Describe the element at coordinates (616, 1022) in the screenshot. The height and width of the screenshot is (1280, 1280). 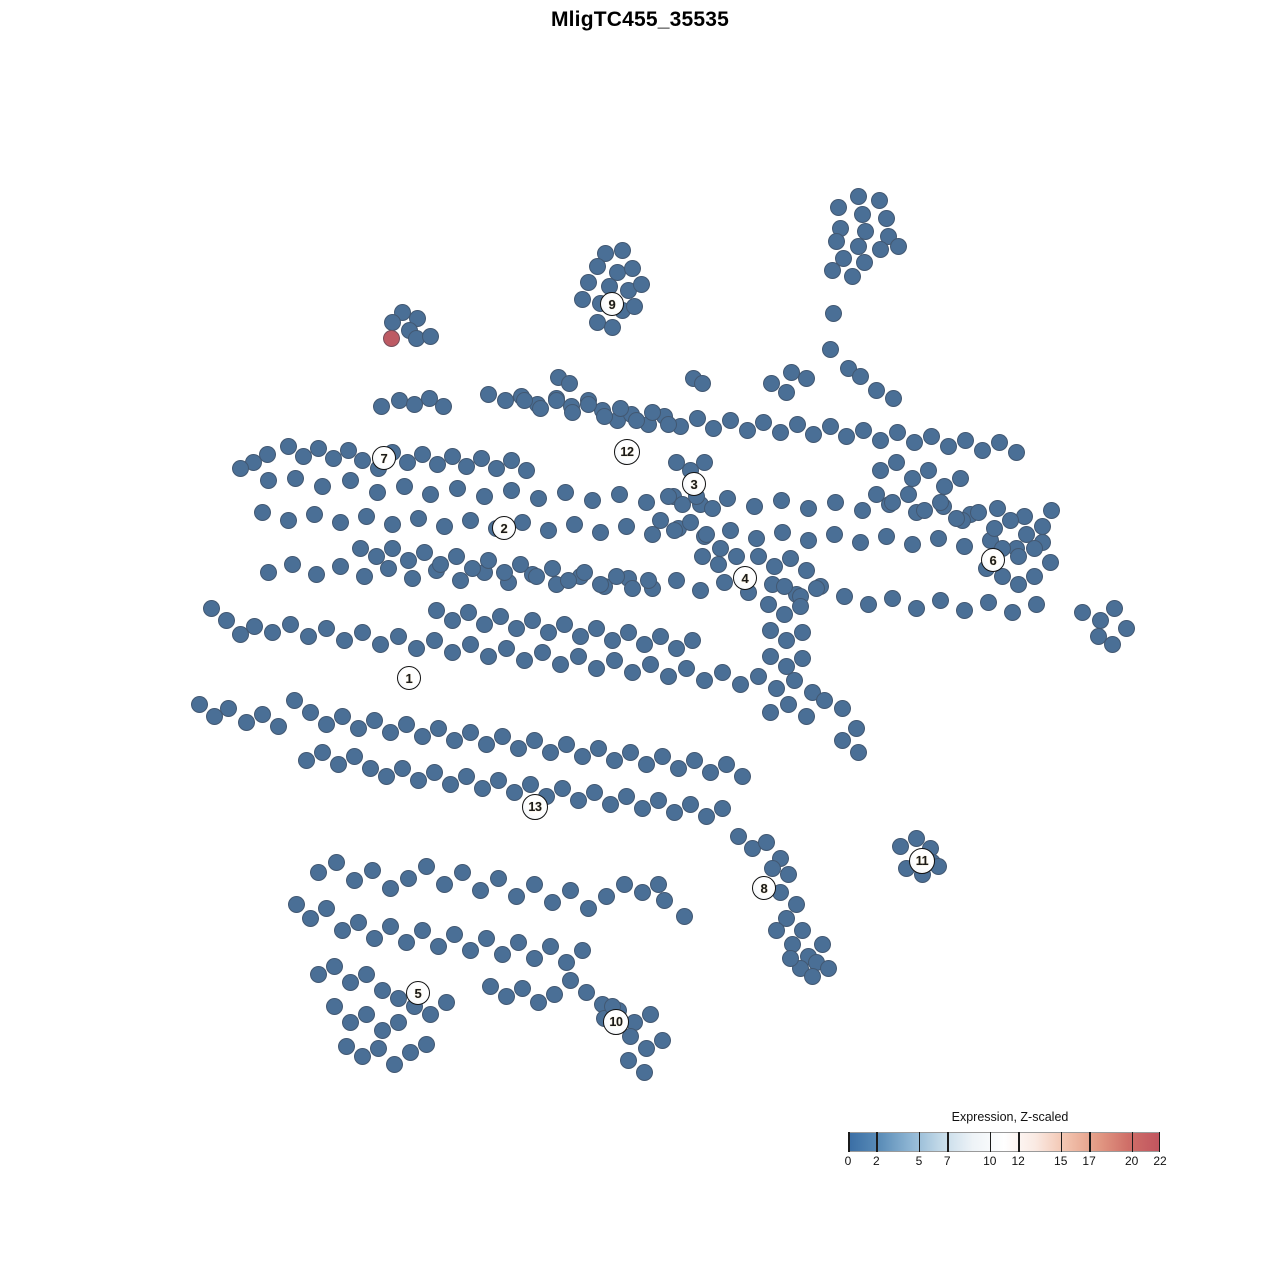
I see `cluster-label-10: 10` at that location.